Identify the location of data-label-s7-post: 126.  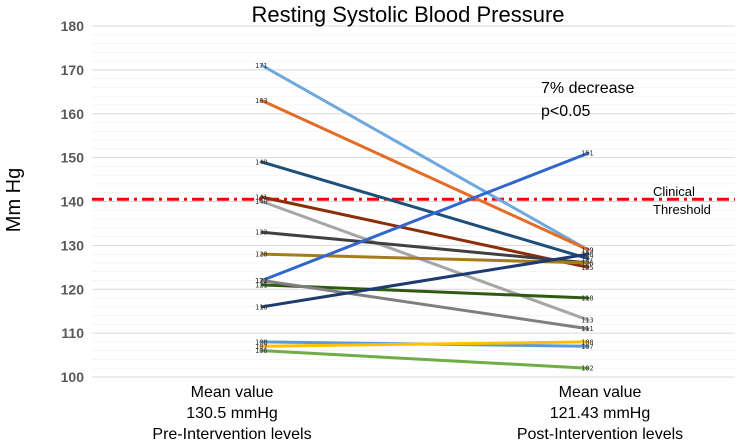
(587, 263).